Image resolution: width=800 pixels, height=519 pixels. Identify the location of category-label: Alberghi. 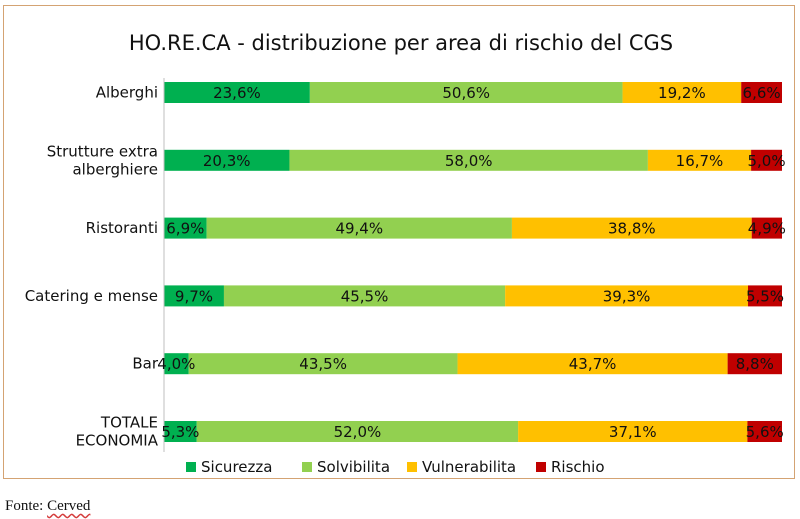
(127, 93).